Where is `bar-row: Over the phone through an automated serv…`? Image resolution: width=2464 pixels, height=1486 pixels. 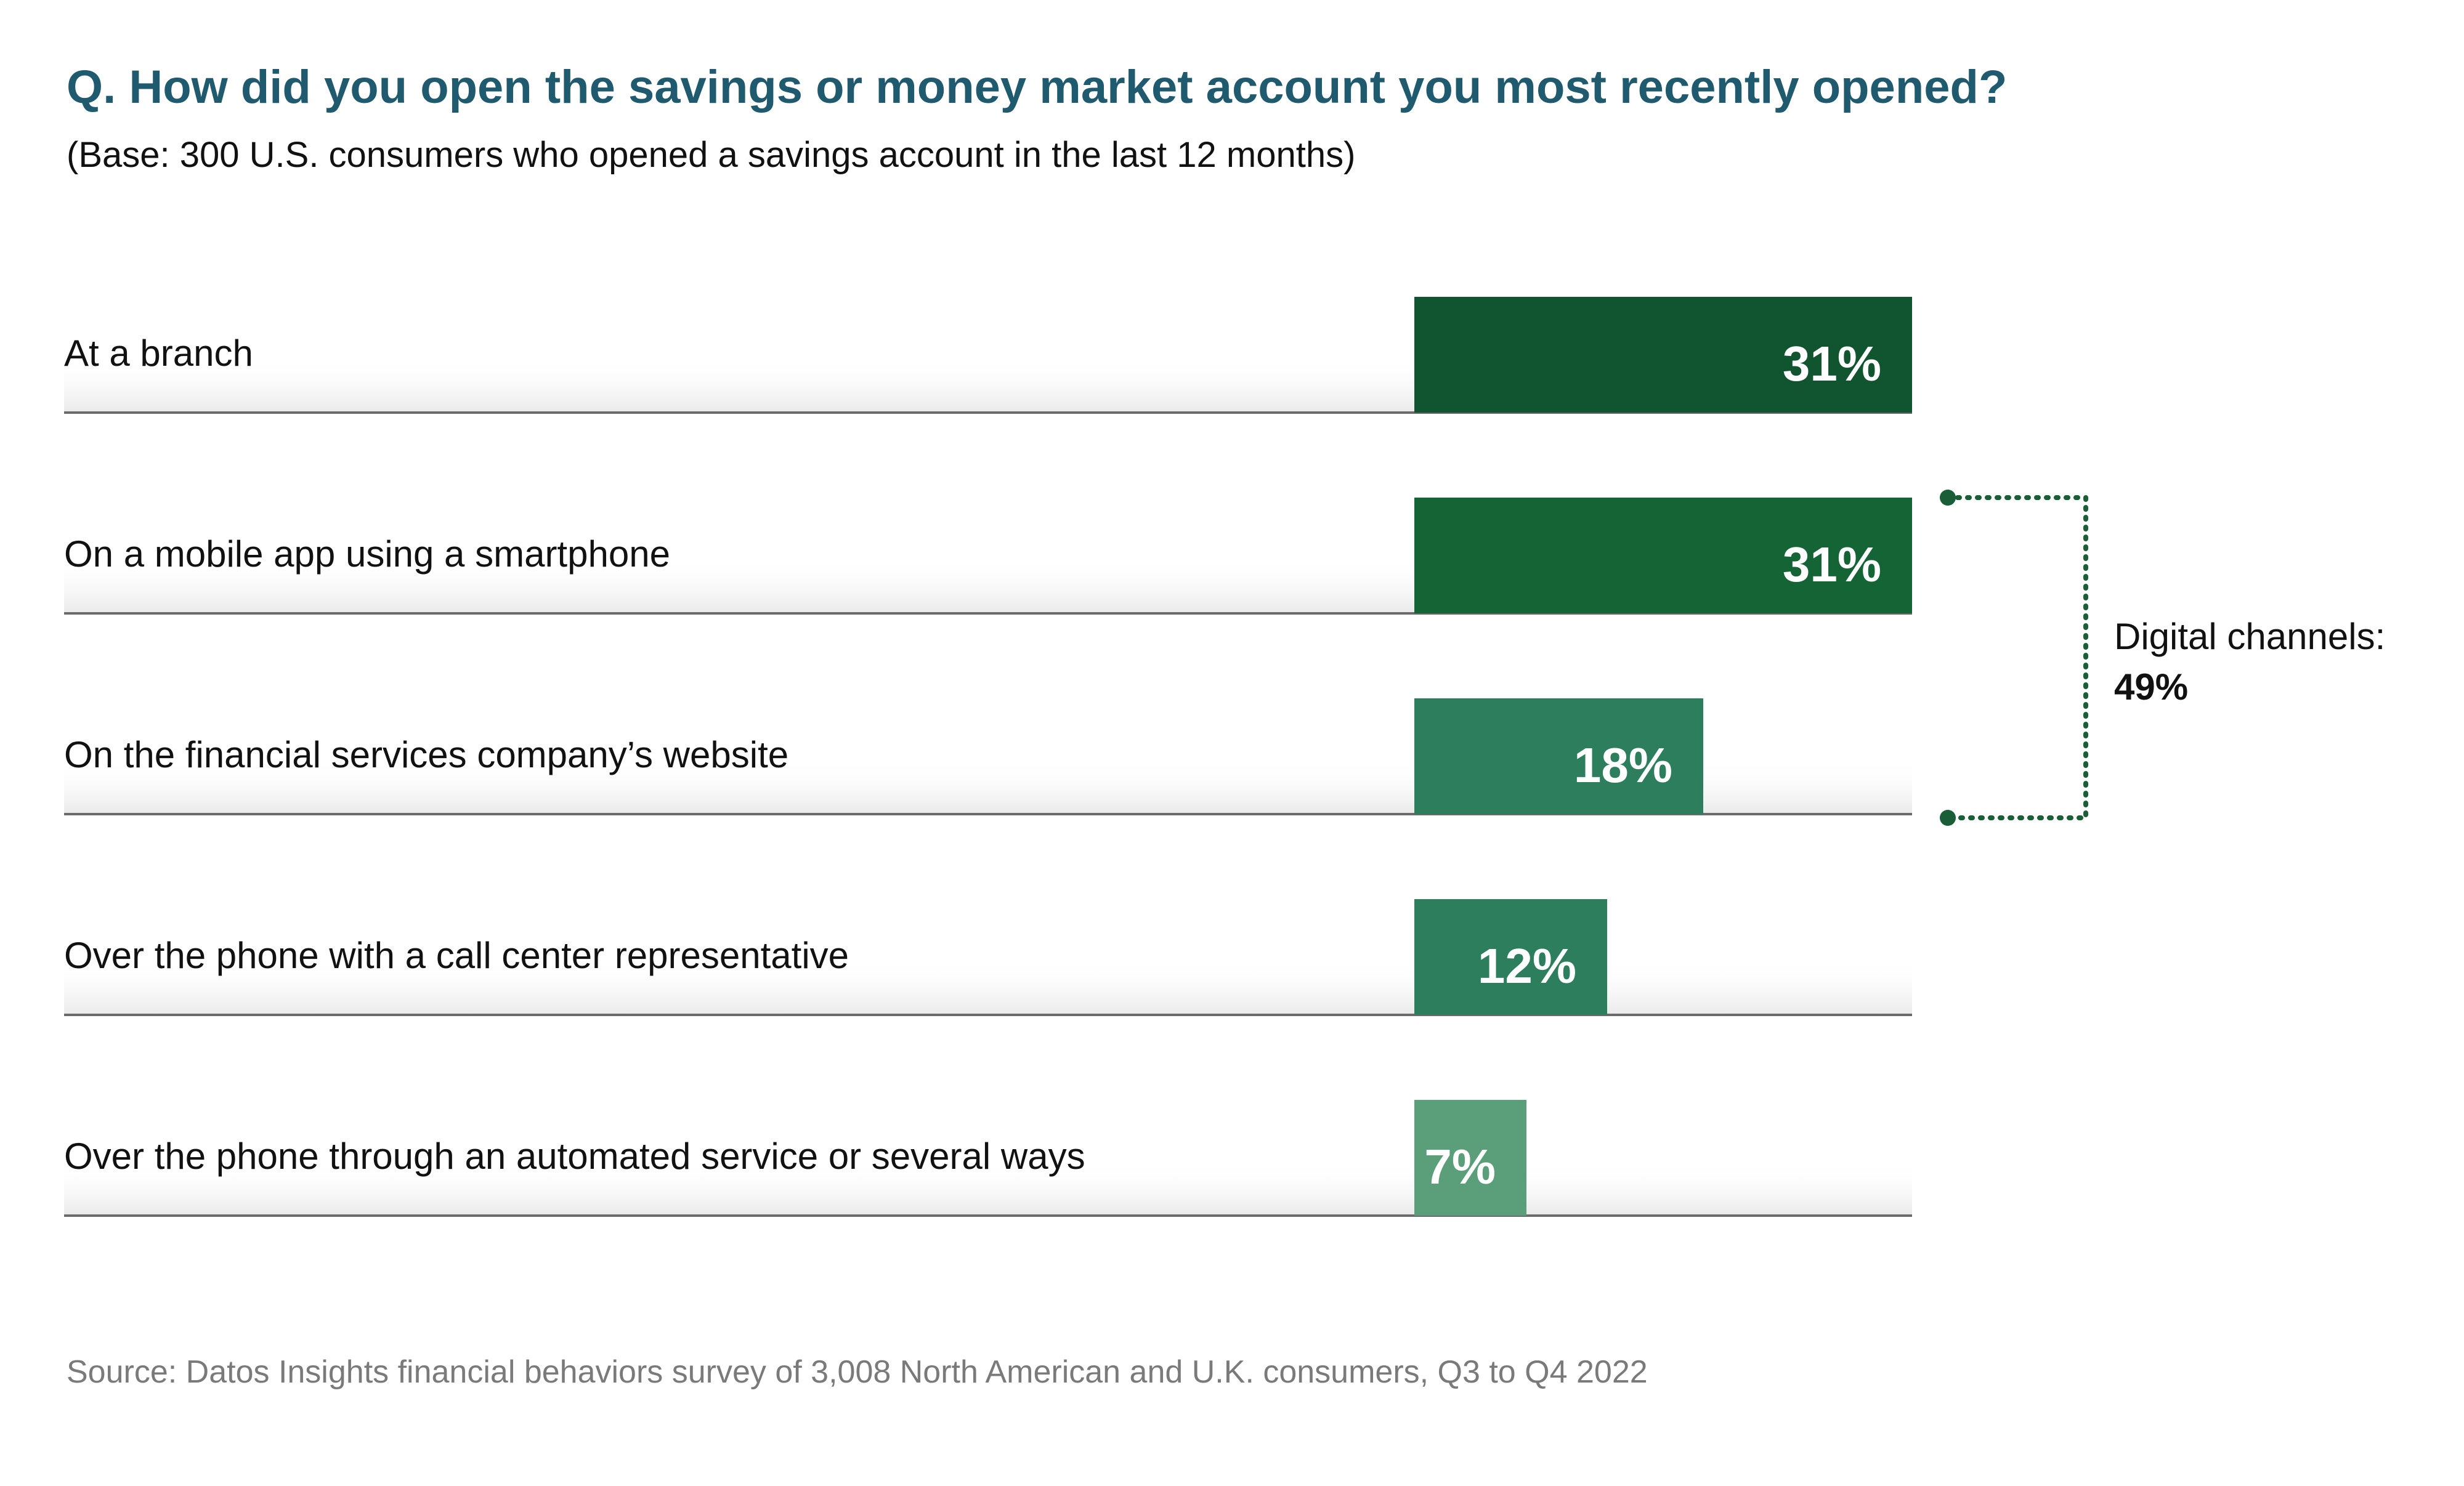 bar-row: Over the phone through an automated serv… is located at coordinates (988, 1158).